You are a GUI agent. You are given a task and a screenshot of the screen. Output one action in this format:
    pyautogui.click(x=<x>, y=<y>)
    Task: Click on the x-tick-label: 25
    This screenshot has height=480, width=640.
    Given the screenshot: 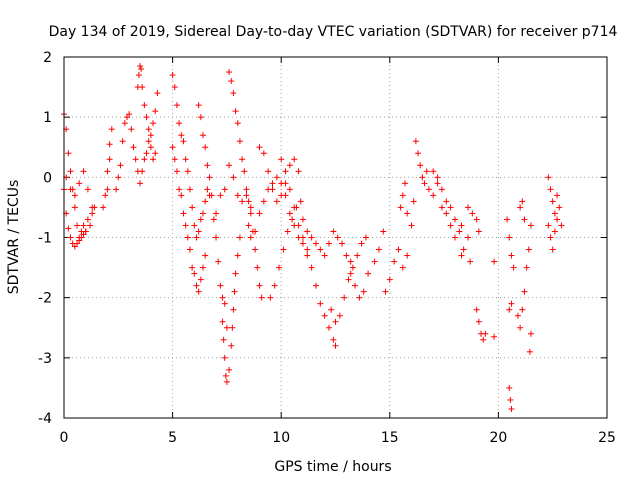 What is the action you would take?
    pyautogui.click(x=607, y=438)
    